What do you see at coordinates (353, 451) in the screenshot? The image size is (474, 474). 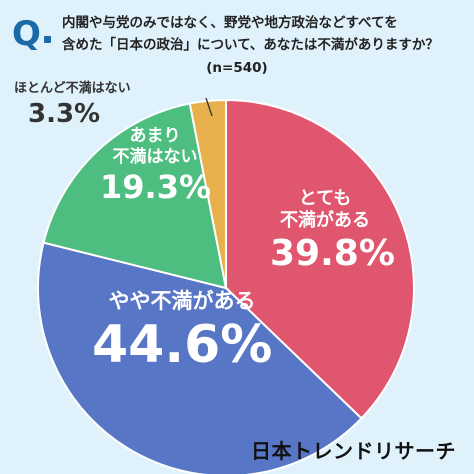 I see `brand-logo: 日本トレンドリサーチ` at bounding box center [353, 451].